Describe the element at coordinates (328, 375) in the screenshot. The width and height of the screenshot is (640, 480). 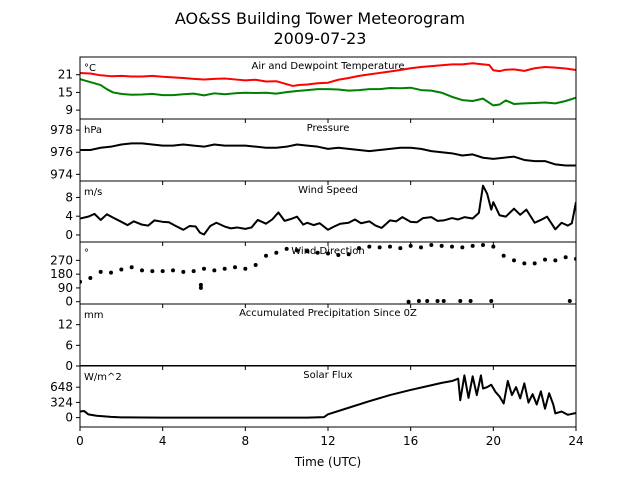
I see `panel-6-title: Solar Flux` at that location.